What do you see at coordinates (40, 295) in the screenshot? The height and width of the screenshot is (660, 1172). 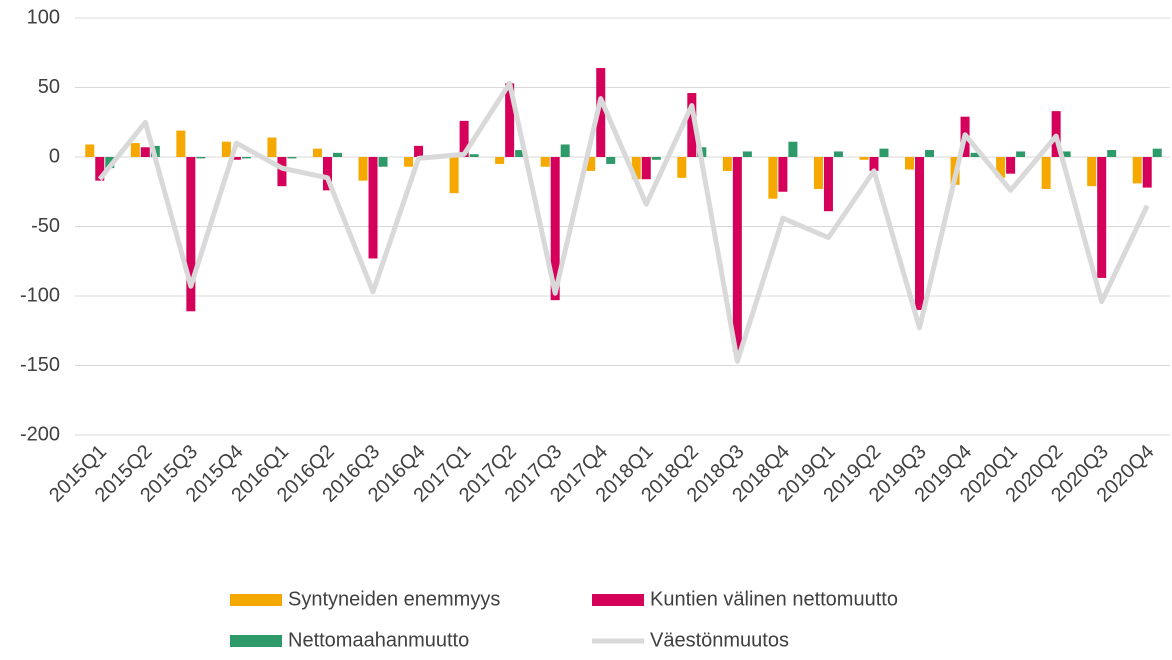 I see `y-tick-label: -100` at bounding box center [40, 295].